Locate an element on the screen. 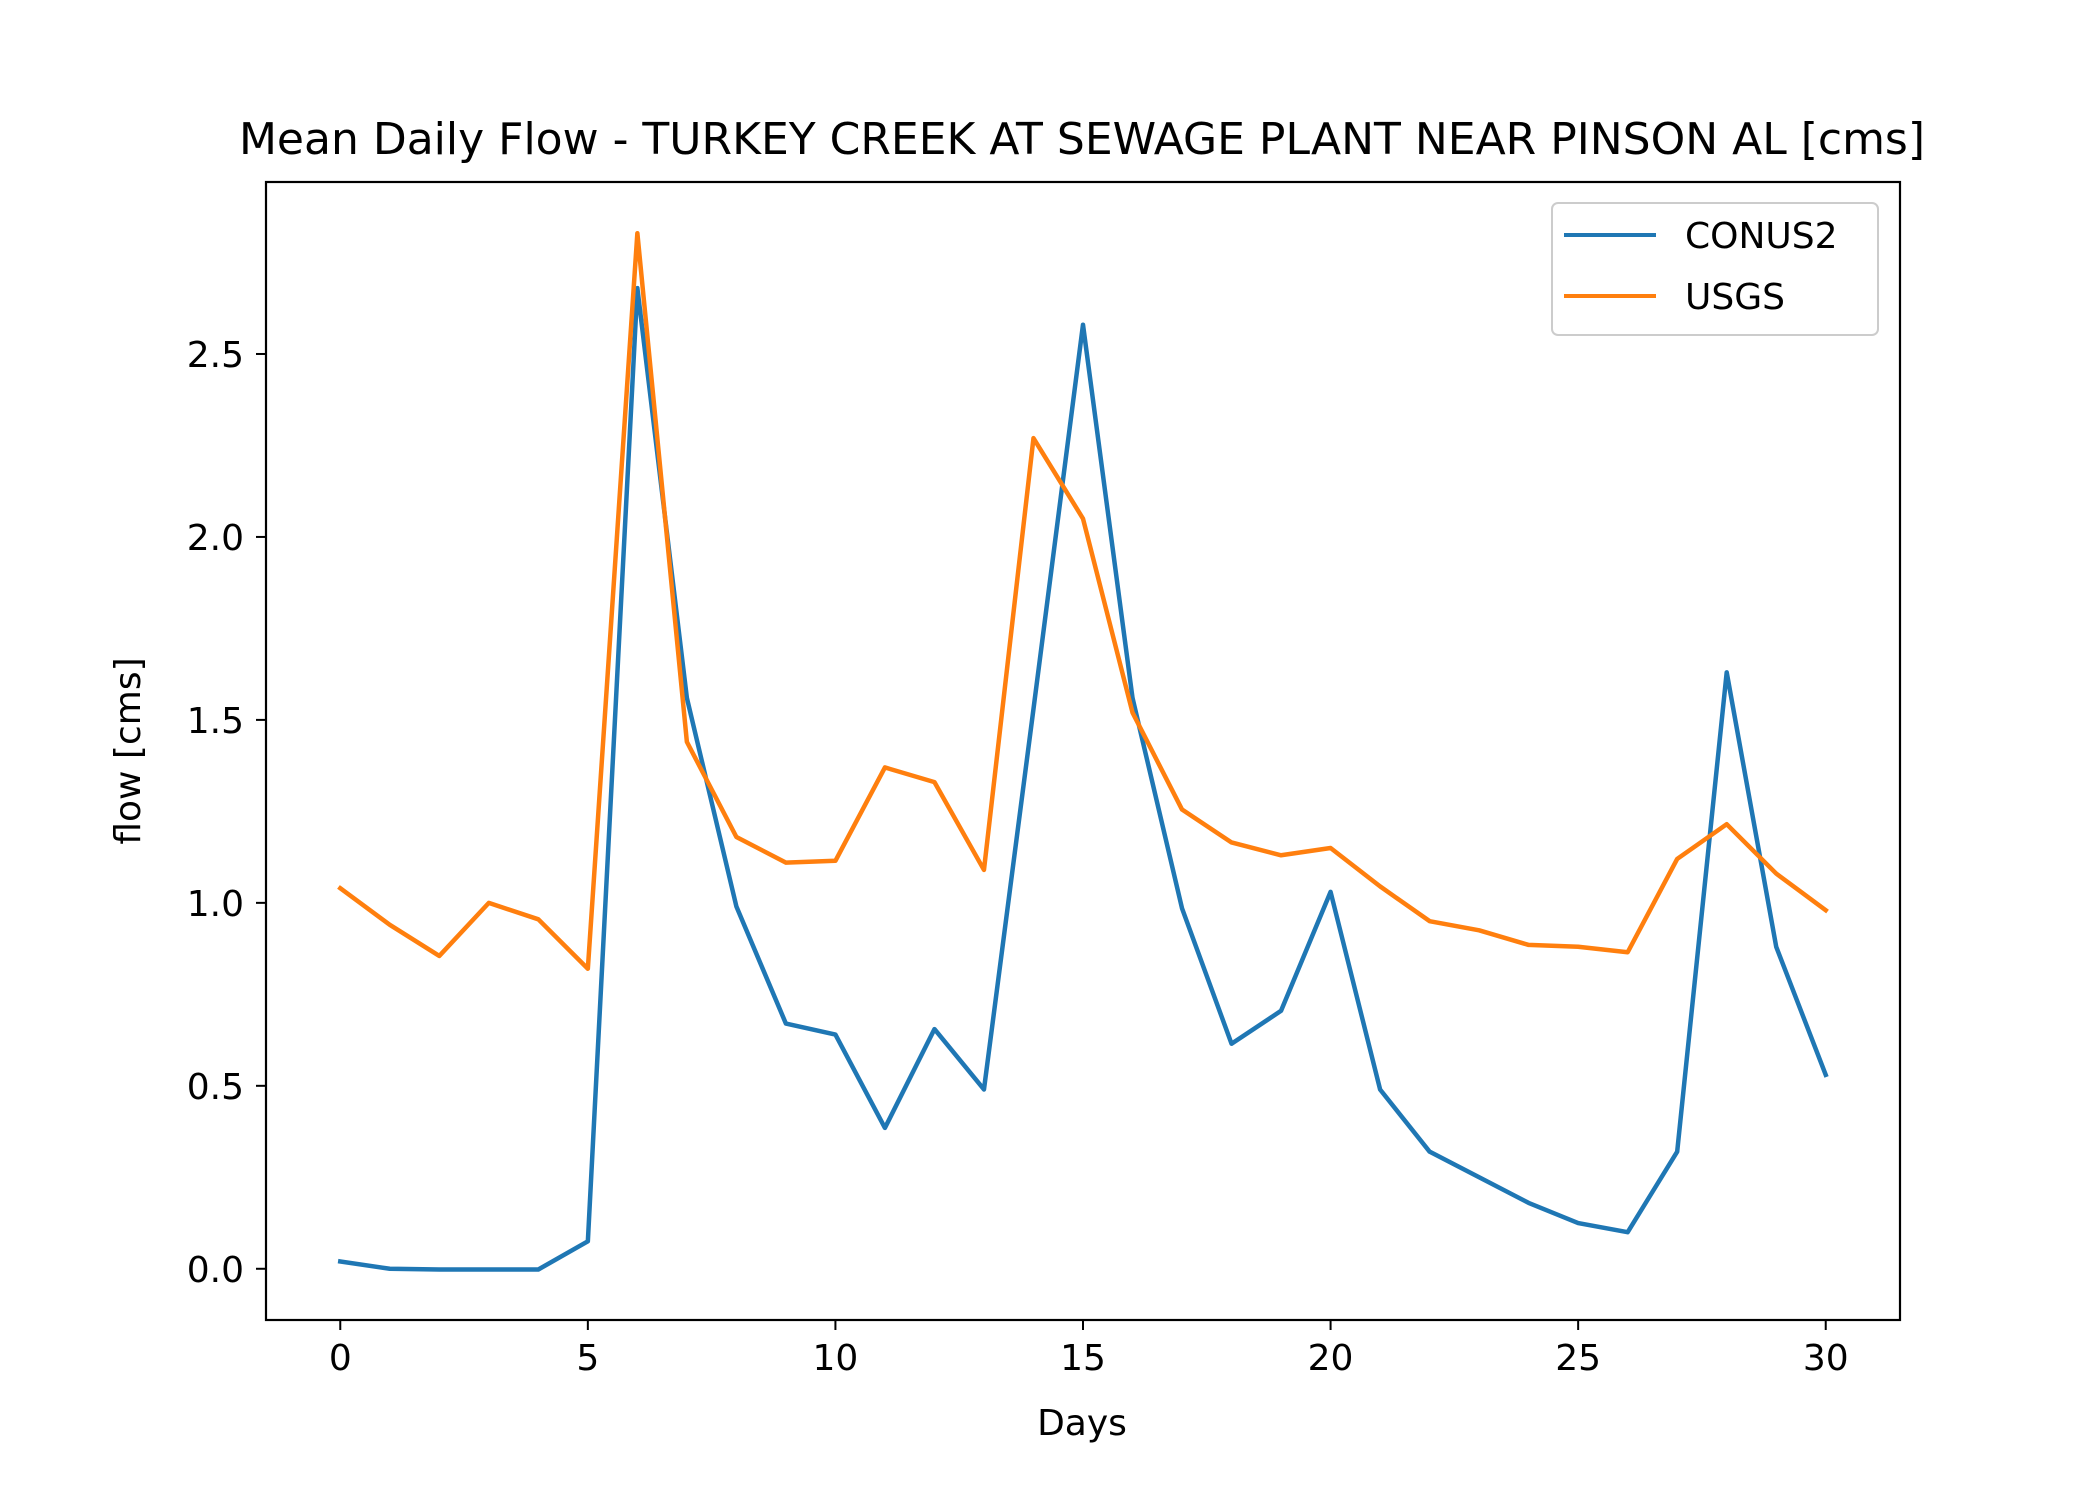 The width and height of the screenshot is (2100, 1505). y-tick-label: 2.0 is located at coordinates (215, 538).